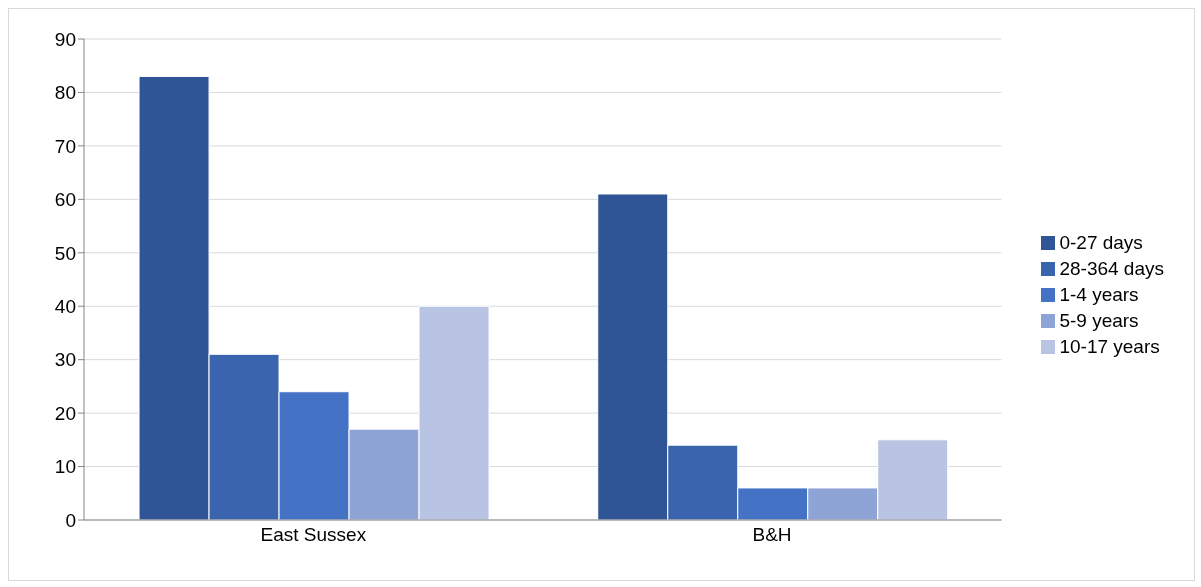  Describe the element at coordinates (1109, 346) in the screenshot. I see `legend-label: 10-17 years` at that location.